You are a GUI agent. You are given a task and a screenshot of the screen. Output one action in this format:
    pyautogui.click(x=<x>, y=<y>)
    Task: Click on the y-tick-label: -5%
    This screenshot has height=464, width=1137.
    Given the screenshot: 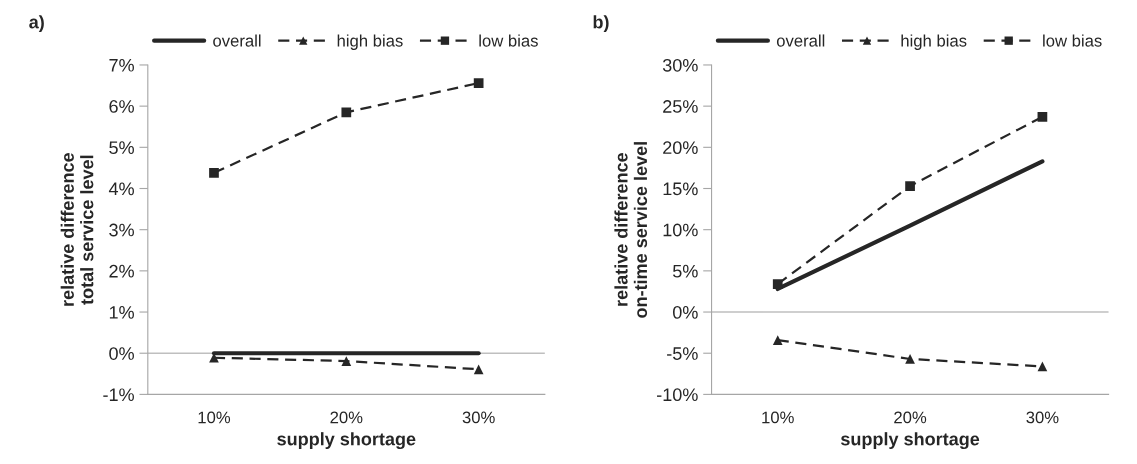 What is the action you would take?
    pyautogui.click(x=682, y=353)
    